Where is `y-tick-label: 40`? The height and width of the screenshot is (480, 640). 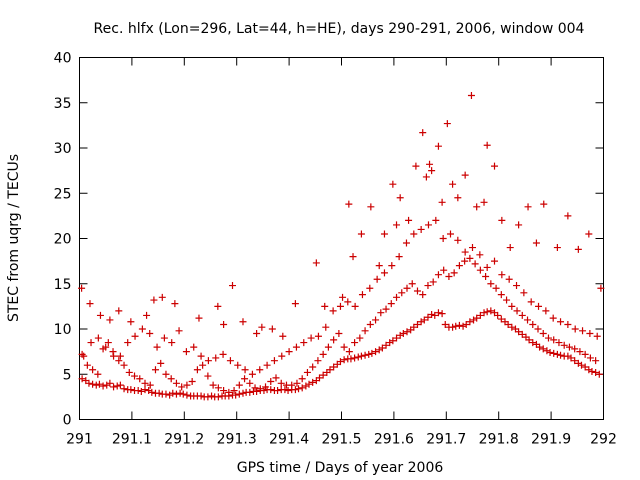
y-tick-label: 40 is located at coordinates (63, 59).